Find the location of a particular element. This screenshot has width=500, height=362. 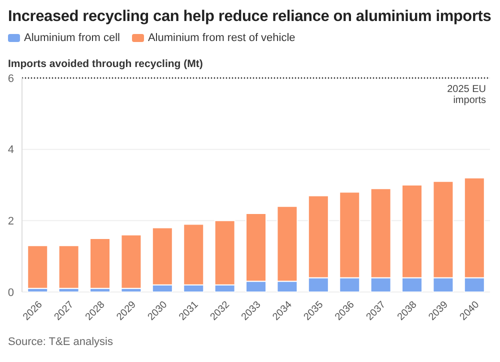

y-tick-label: 2 is located at coordinates (11, 222).